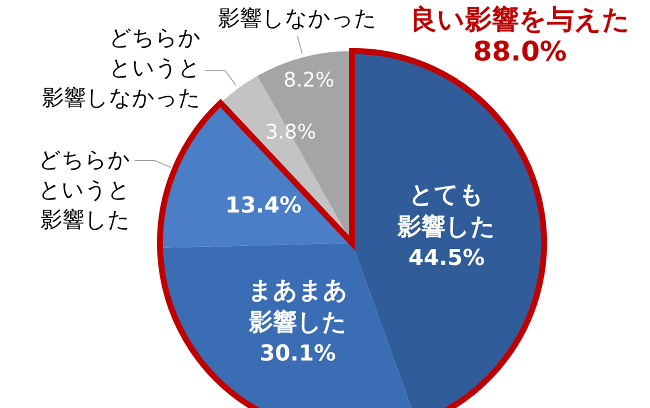 This screenshot has height=408, width=650. I want to click on slice-label: どちらかというと影響しなかった, so click(122, 69).